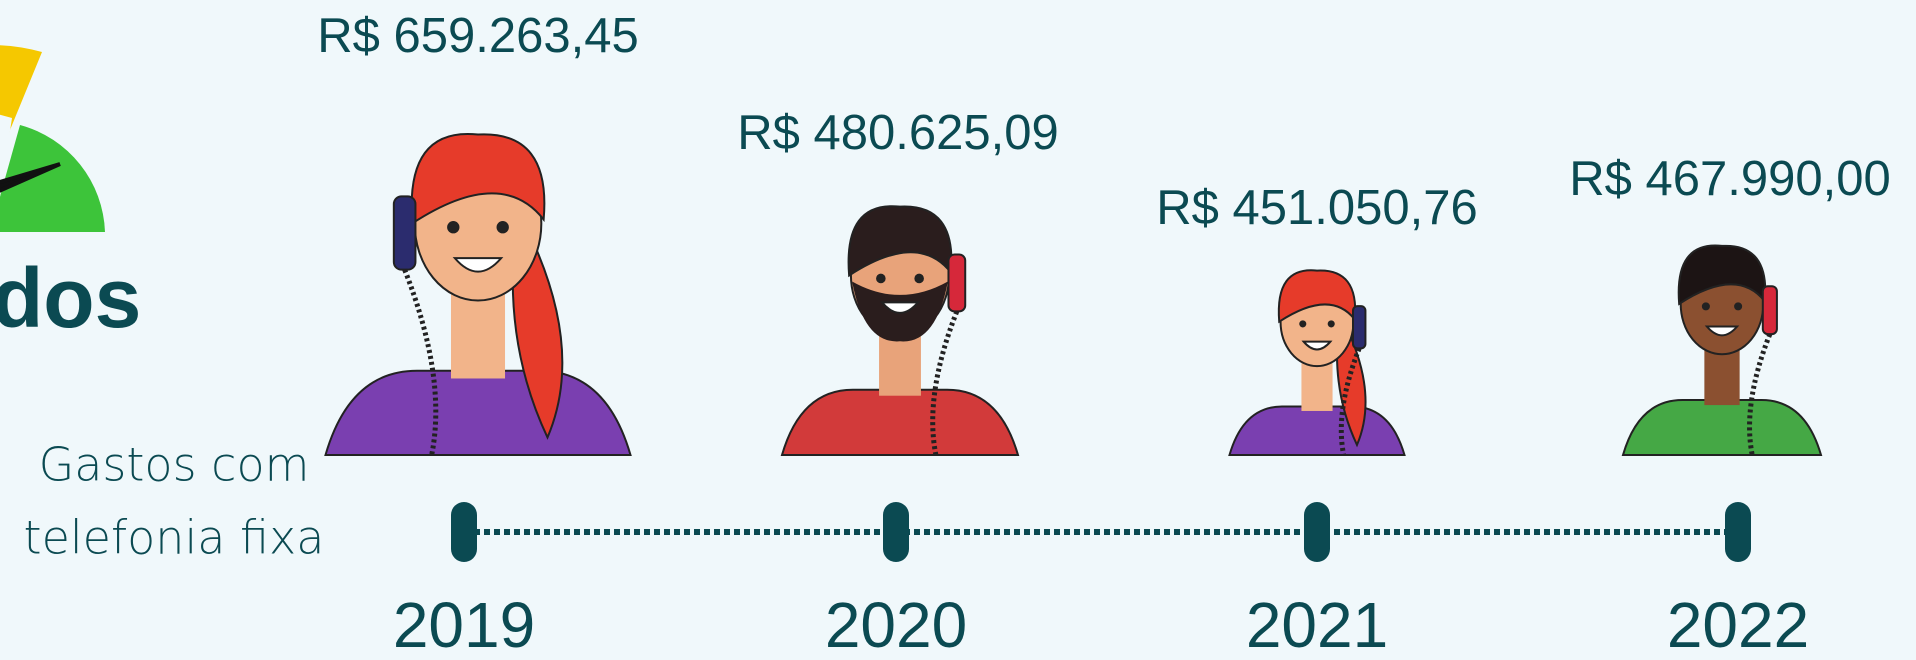  Describe the element at coordinates (1738, 624) in the screenshot. I see `year-label: 2022` at that location.